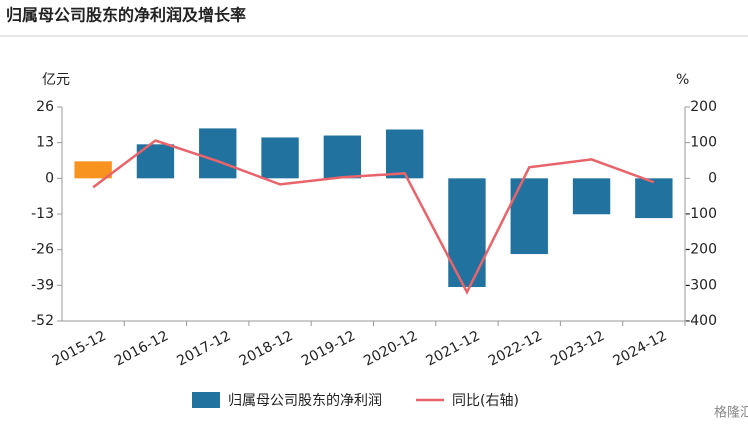  I want to click on legend-swatch, so click(206, 400).